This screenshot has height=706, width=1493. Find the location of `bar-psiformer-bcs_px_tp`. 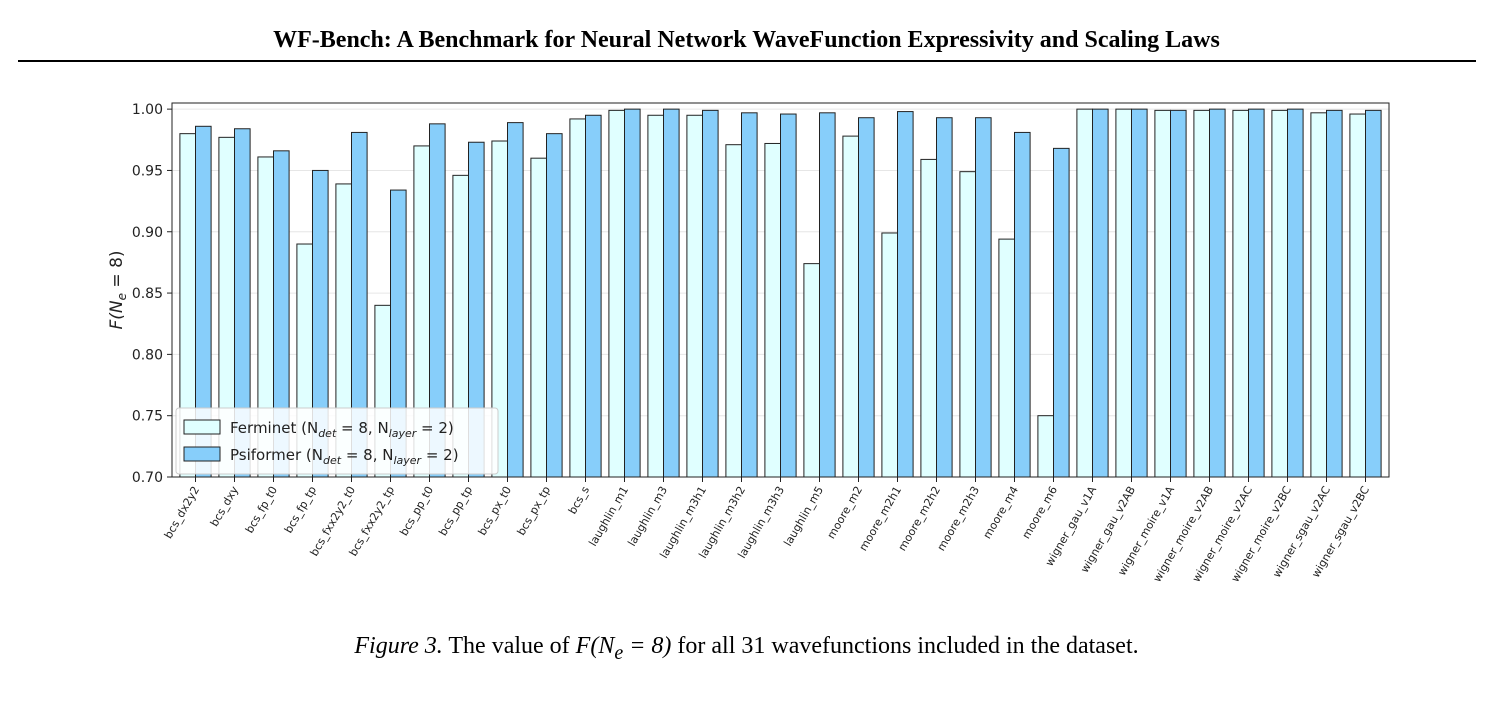

bar-psiformer-bcs_px_tp is located at coordinates (554, 305).